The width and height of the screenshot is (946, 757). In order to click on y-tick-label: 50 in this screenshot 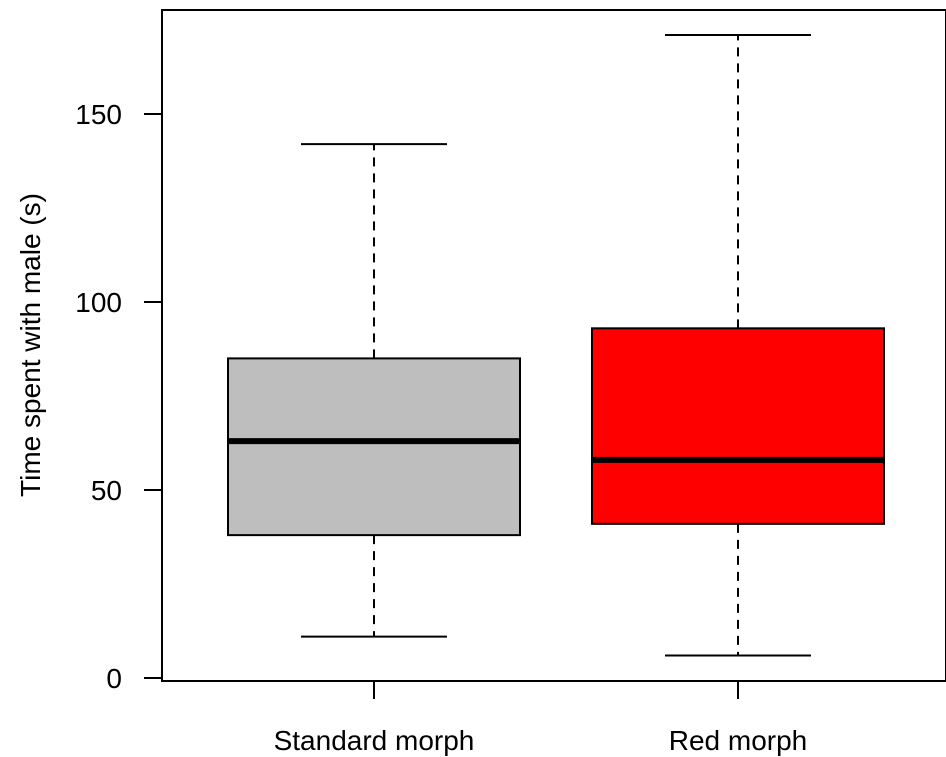, I will do `click(106, 490)`.